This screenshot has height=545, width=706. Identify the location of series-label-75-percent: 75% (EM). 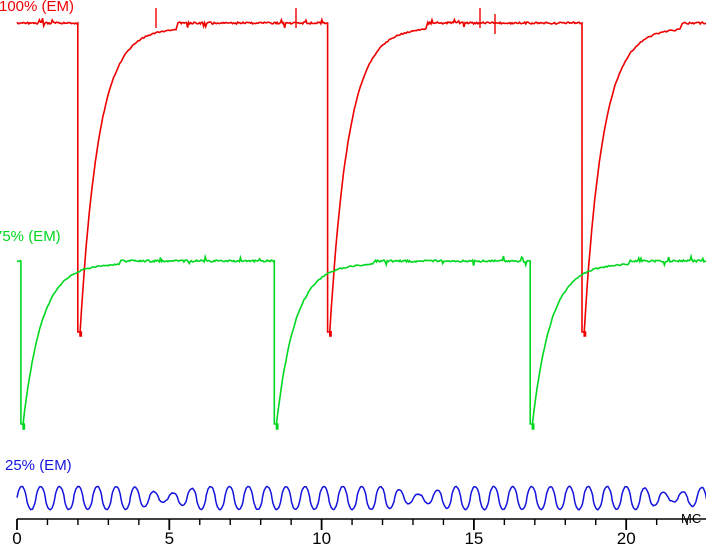
(30, 236).